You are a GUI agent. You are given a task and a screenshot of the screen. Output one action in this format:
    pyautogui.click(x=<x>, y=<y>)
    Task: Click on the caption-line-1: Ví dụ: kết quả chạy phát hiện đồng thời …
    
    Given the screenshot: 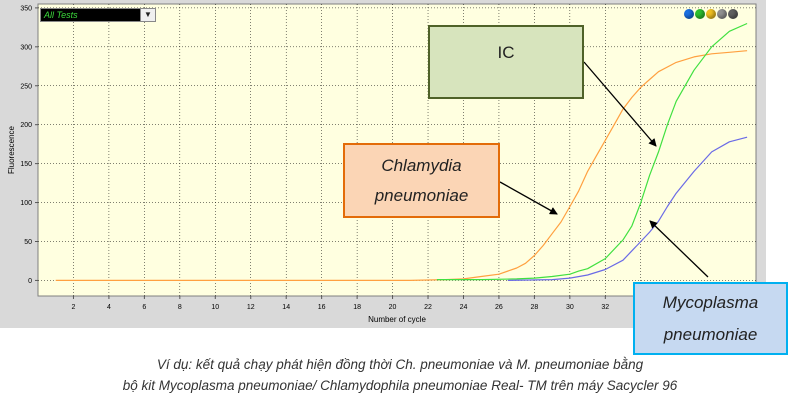 What is the action you would take?
    pyautogui.click(x=400, y=364)
    